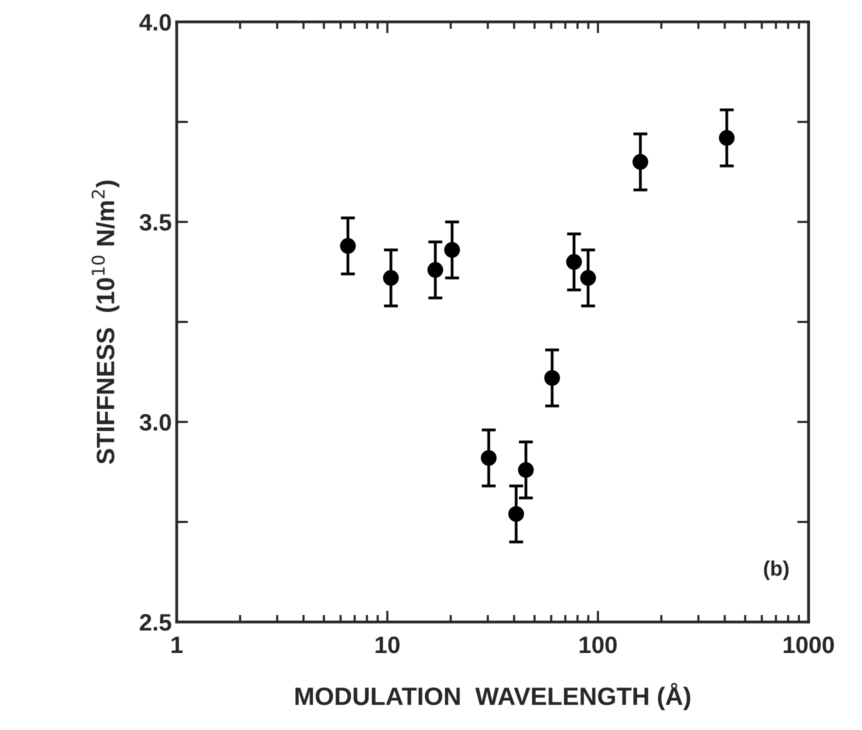  What do you see at coordinates (598, 645) in the screenshot?
I see `x-tick-label: 100` at bounding box center [598, 645].